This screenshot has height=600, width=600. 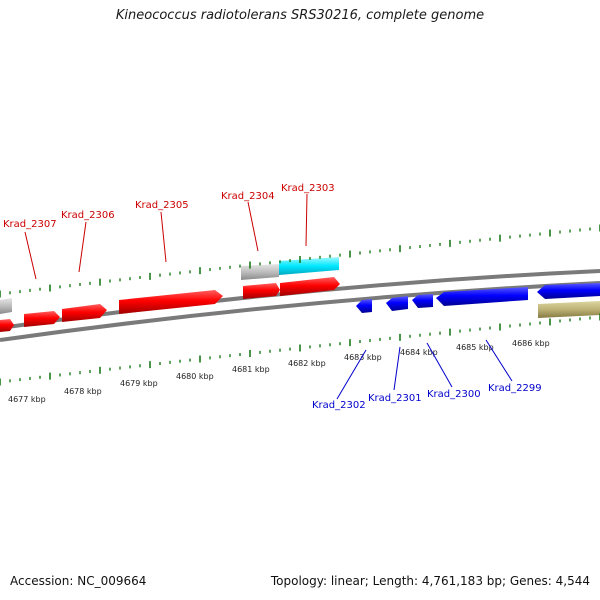 I want to click on scale-label: 4682 kbp, so click(x=307, y=363).